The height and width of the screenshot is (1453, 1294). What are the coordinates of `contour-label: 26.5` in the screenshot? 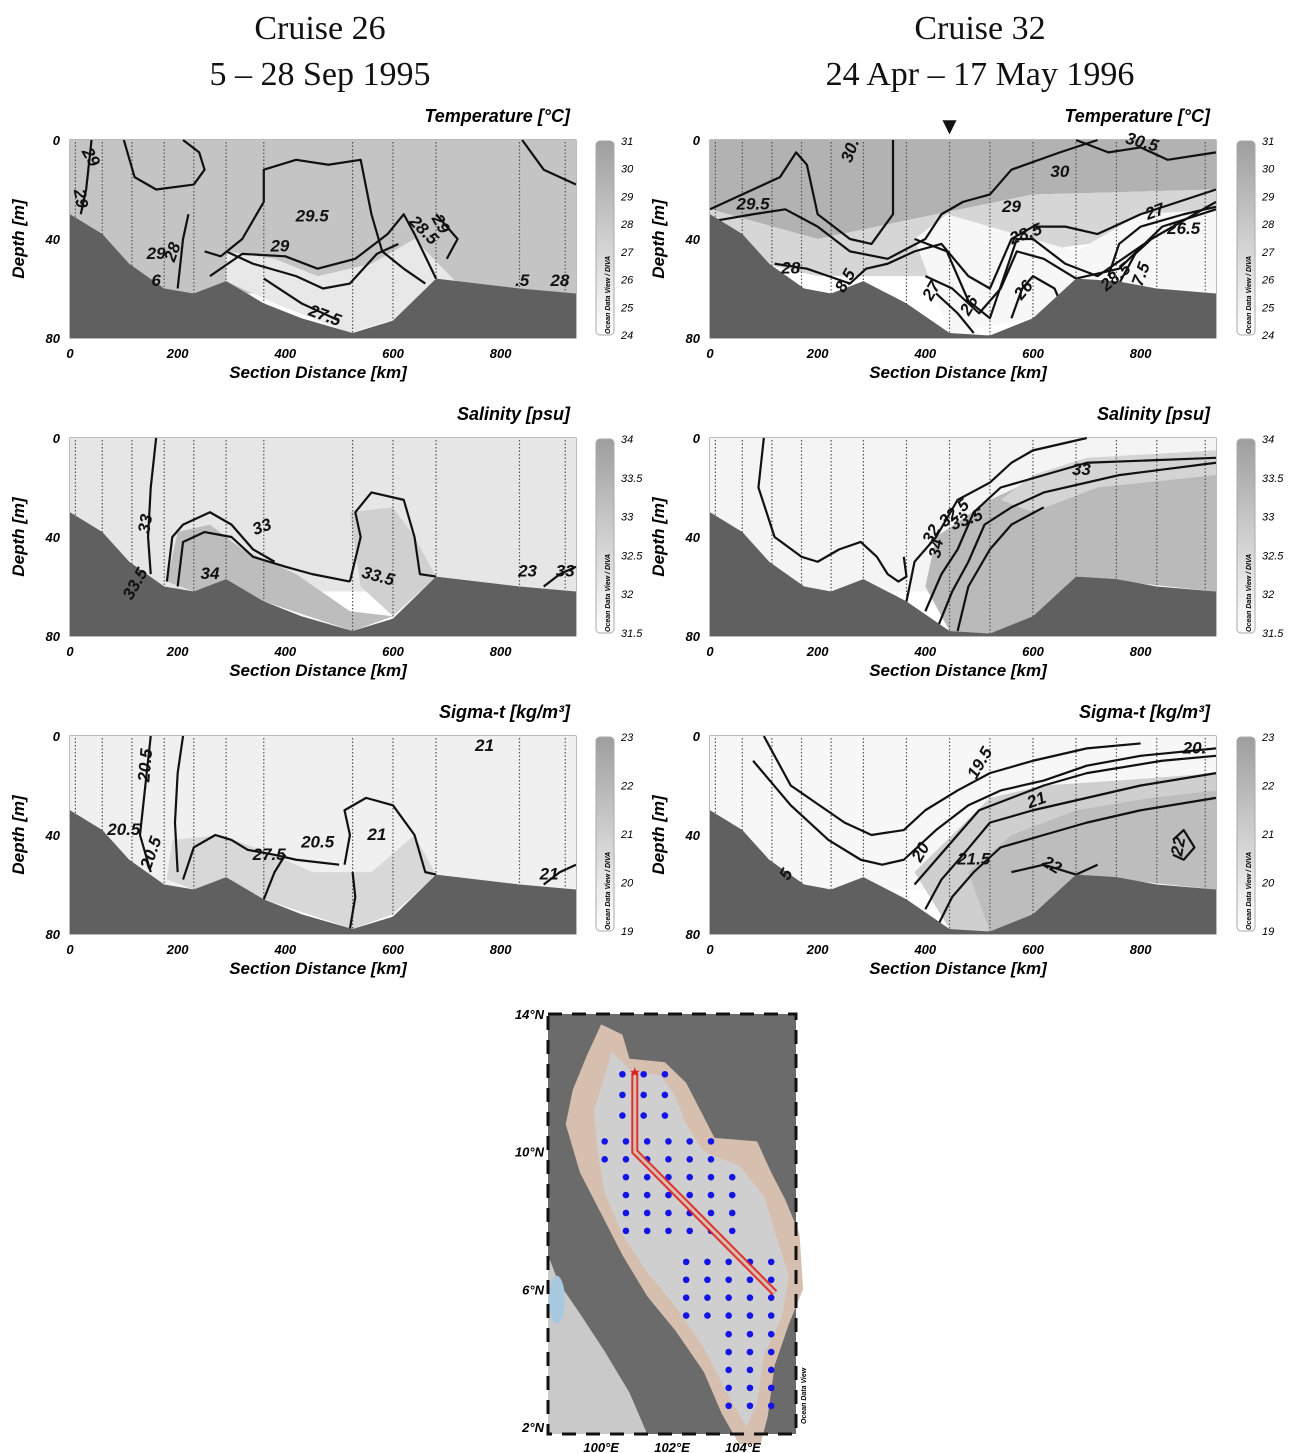 It's located at (1183, 228).